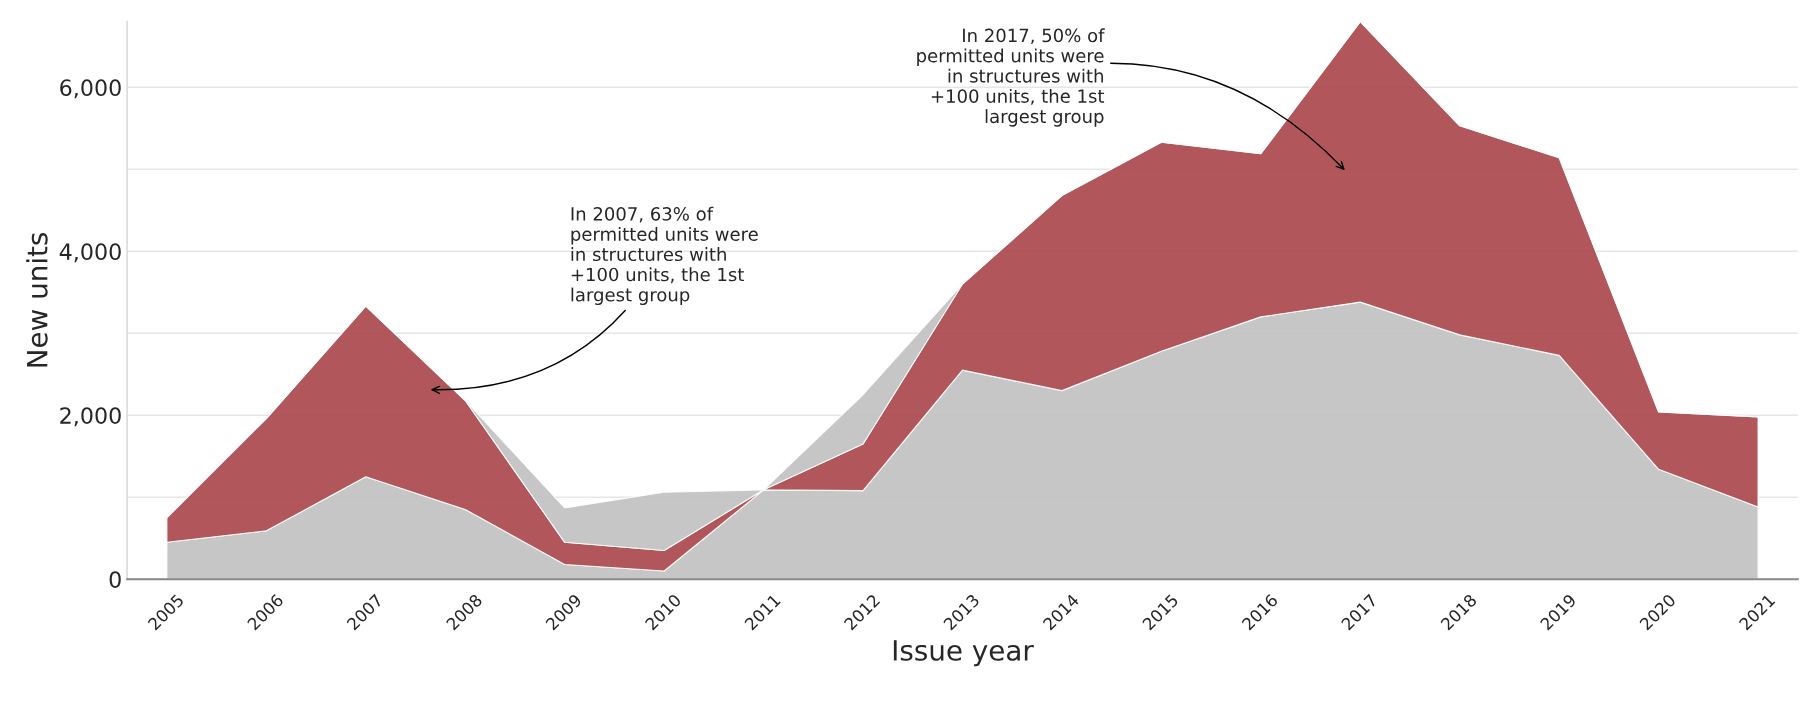  What do you see at coordinates (37, 299) in the screenshot?
I see `y-axis-title: New units` at bounding box center [37, 299].